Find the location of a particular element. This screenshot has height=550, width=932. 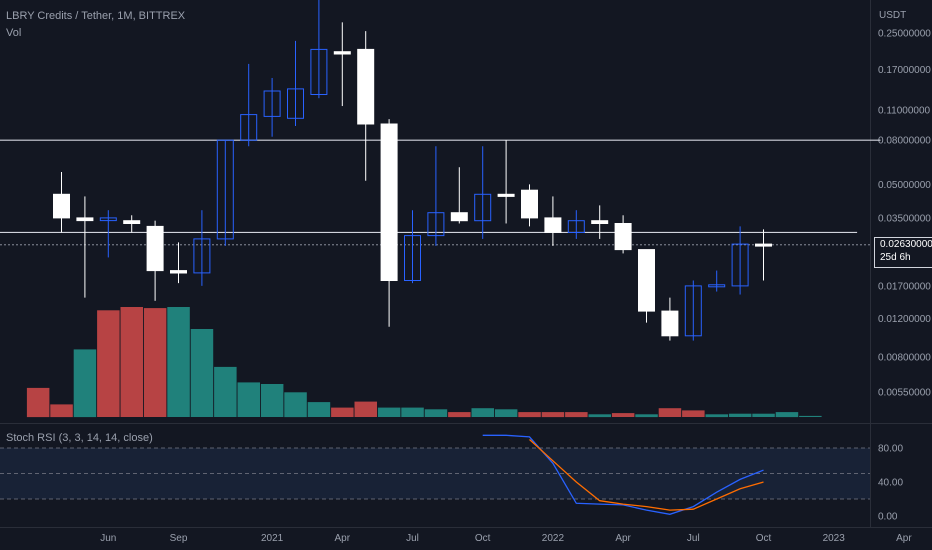

last-price-value: 0.02630000 is located at coordinates (906, 244).